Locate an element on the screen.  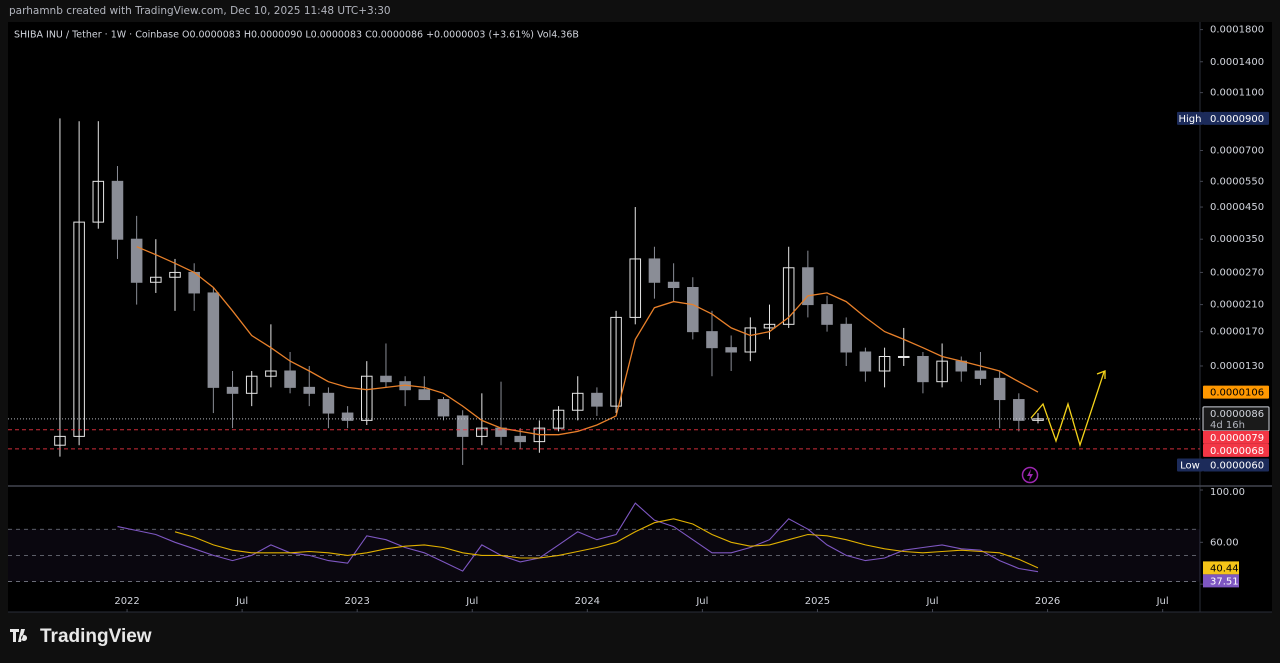
projection-arrowhead is located at coordinates (1101, 374).